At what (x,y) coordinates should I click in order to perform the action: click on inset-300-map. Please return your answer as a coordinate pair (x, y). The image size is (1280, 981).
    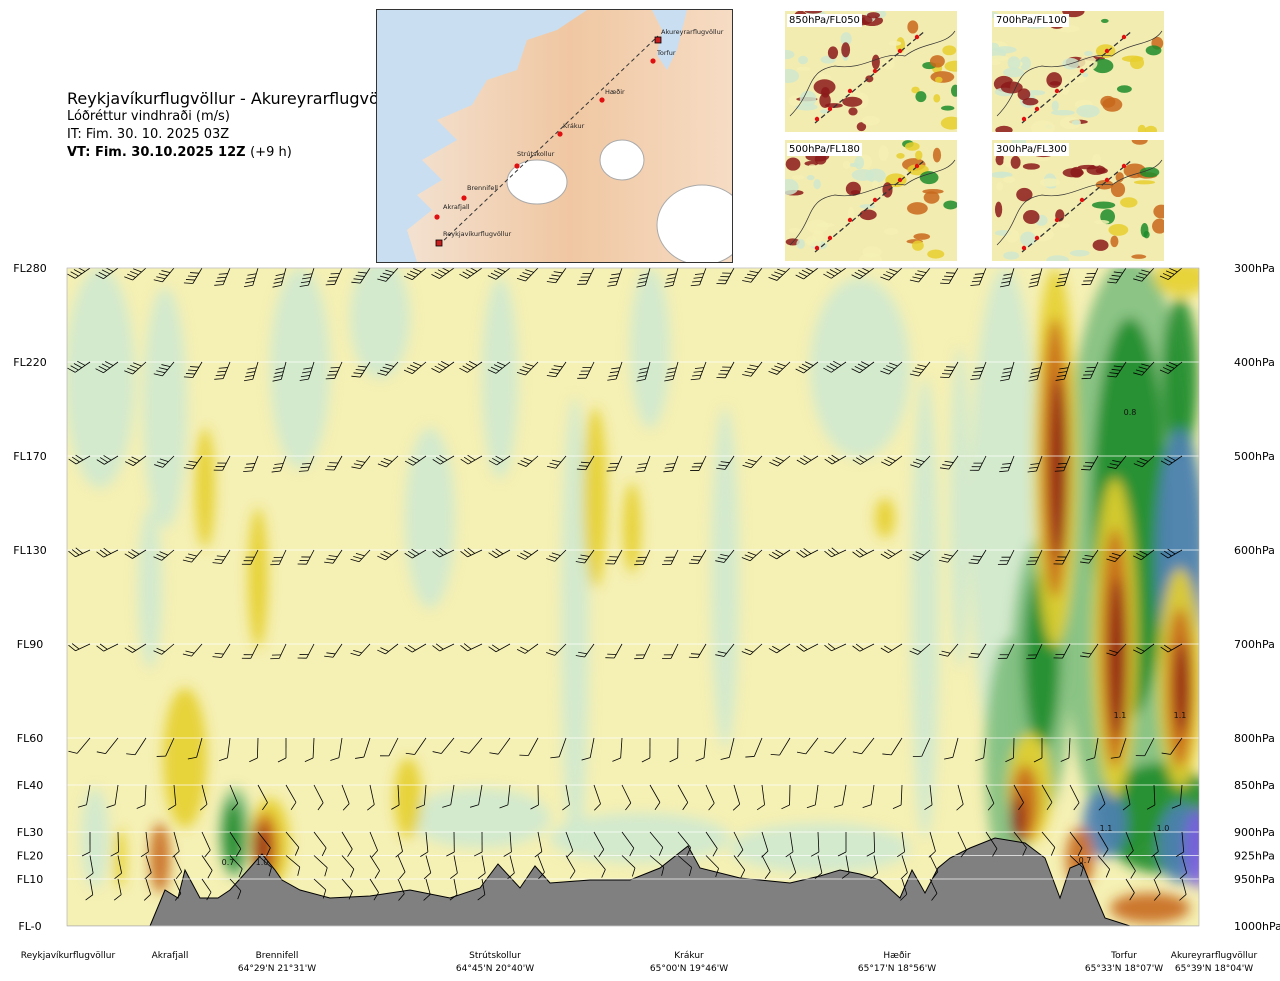
    Looking at the image, I should click on (1078, 200).